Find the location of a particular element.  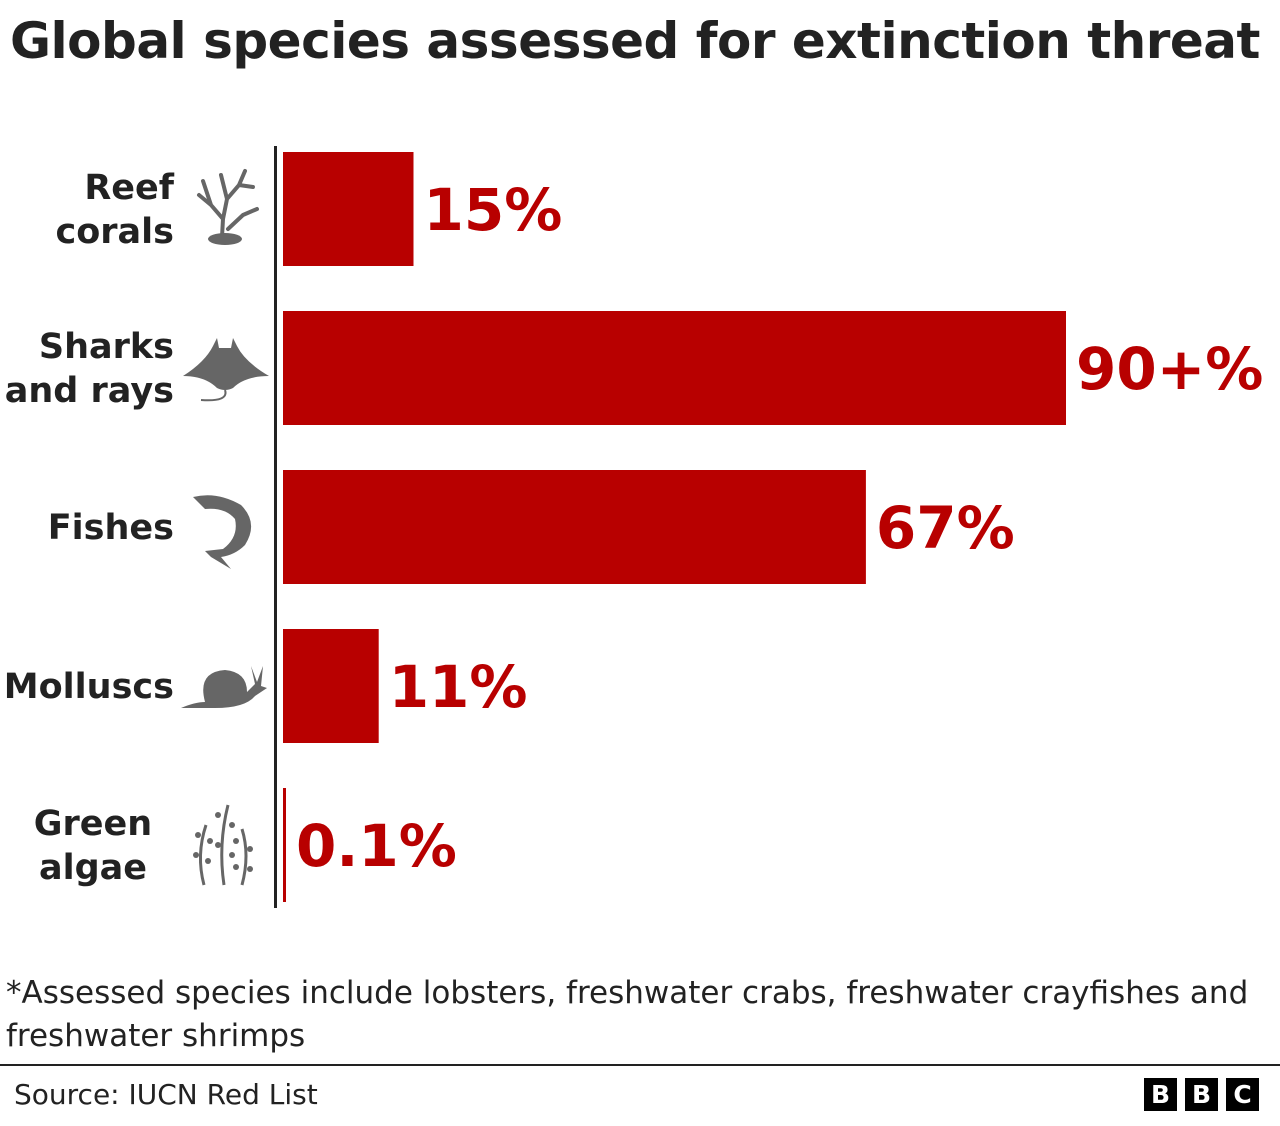

bbc-logo: B B C is located at coordinates (1201, 1094).